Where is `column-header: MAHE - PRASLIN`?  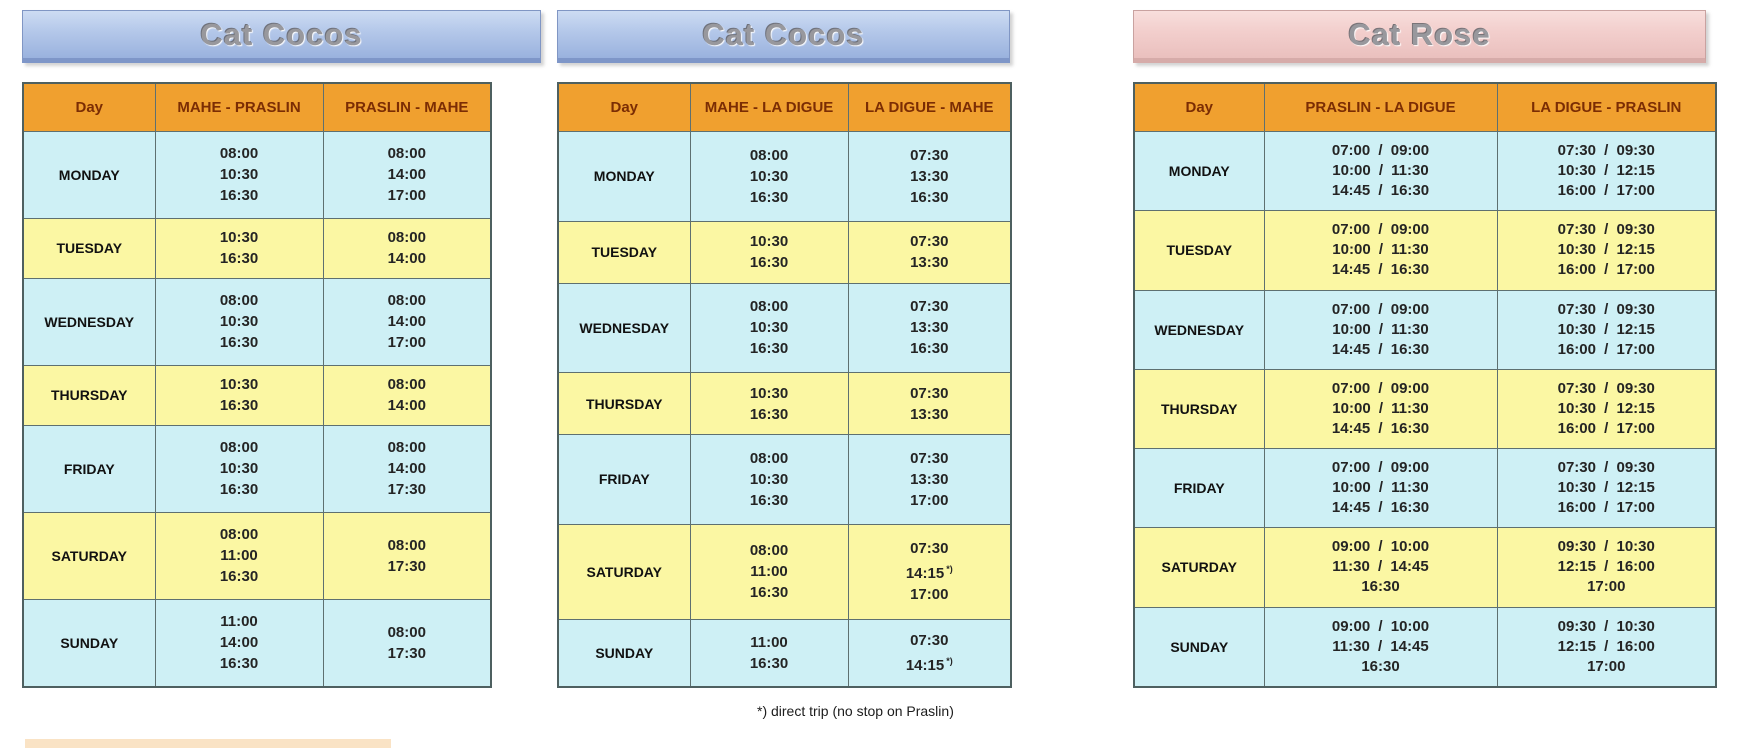 column-header: MAHE - PRASLIN is located at coordinates (239, 107).